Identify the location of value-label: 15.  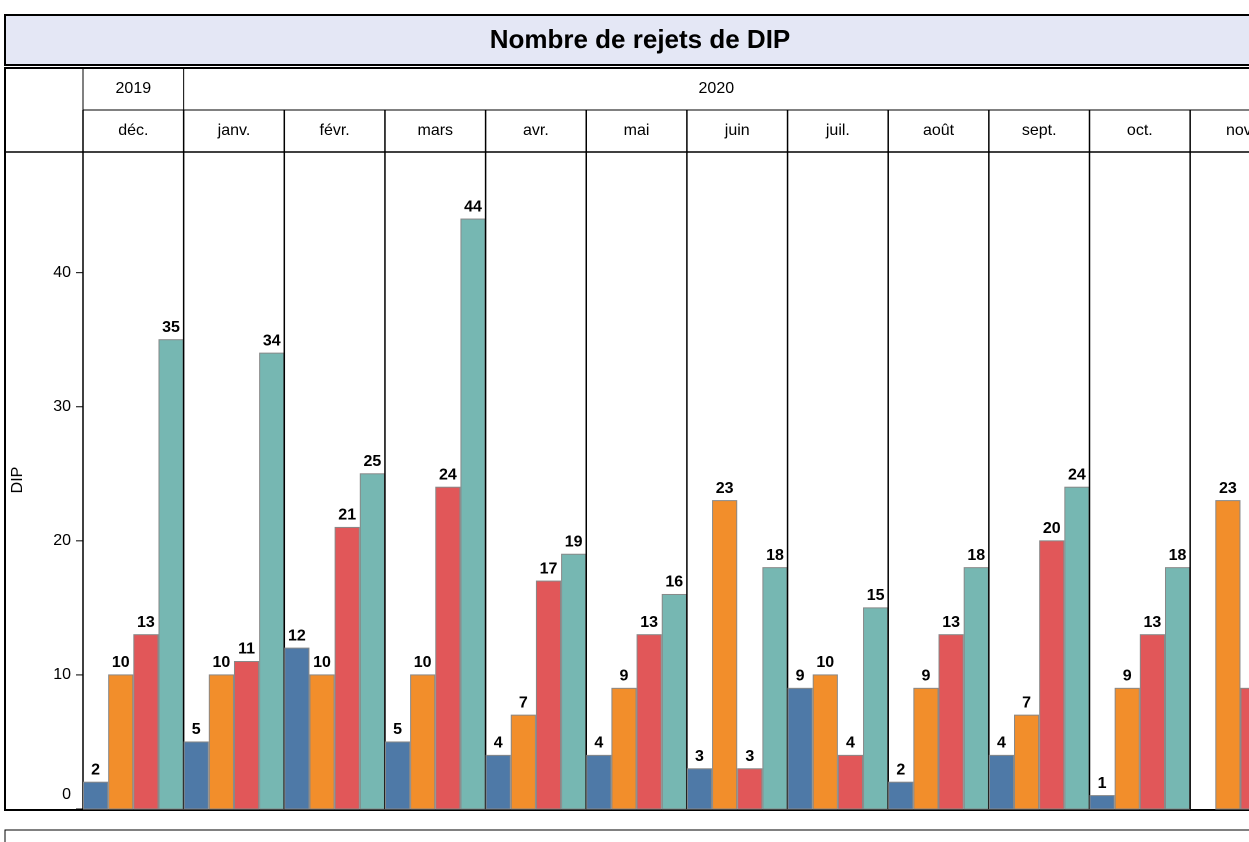
(876, 595).